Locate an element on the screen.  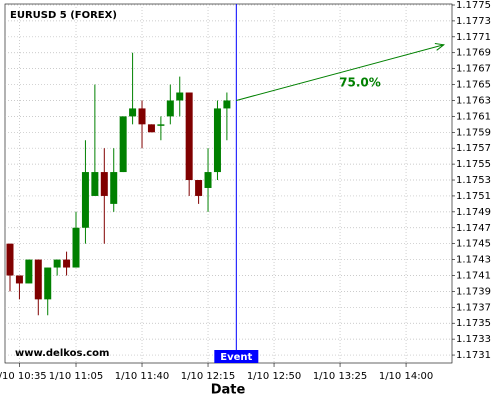
watermark: www.delkos.com is located at coordinates (62, 353).